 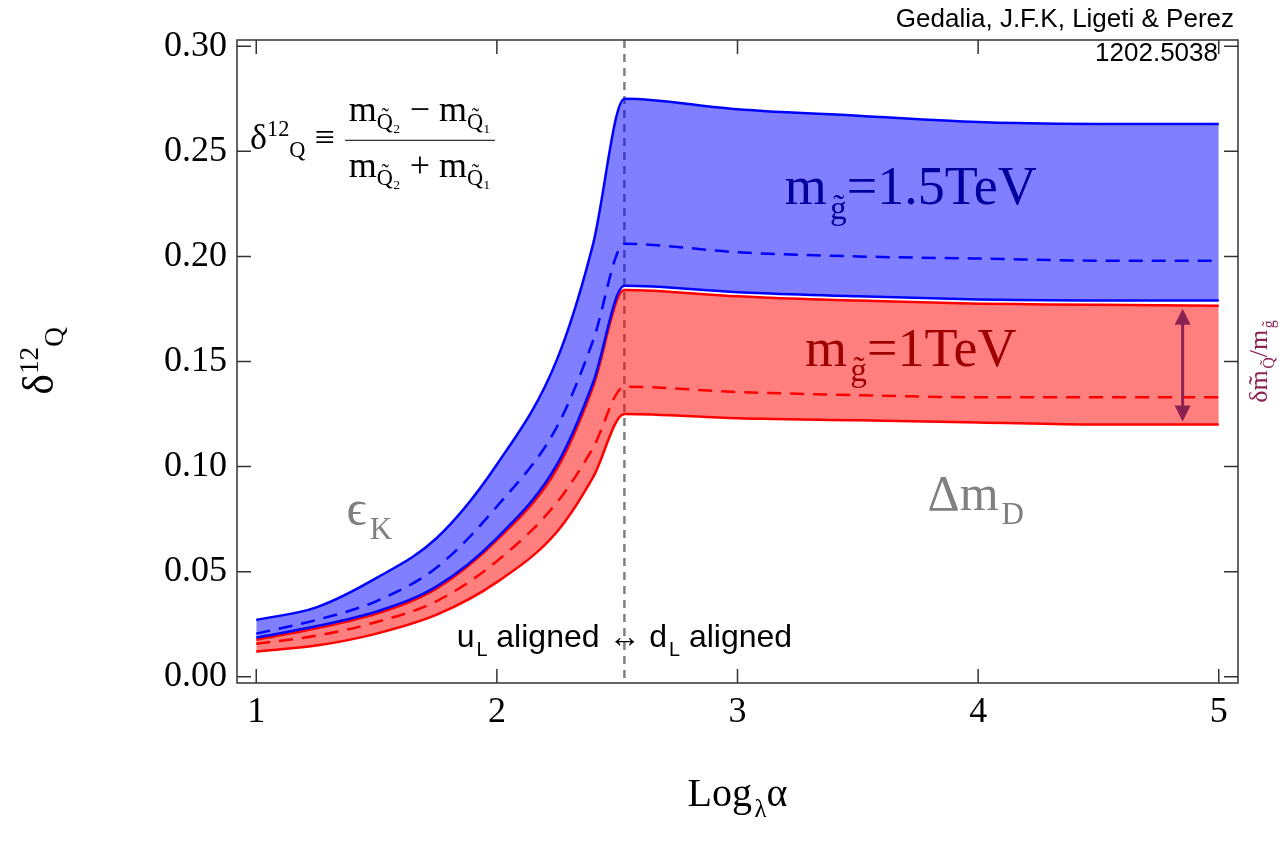 I want to click on y-tick-label: 0.25, so click(x=195, y=148).